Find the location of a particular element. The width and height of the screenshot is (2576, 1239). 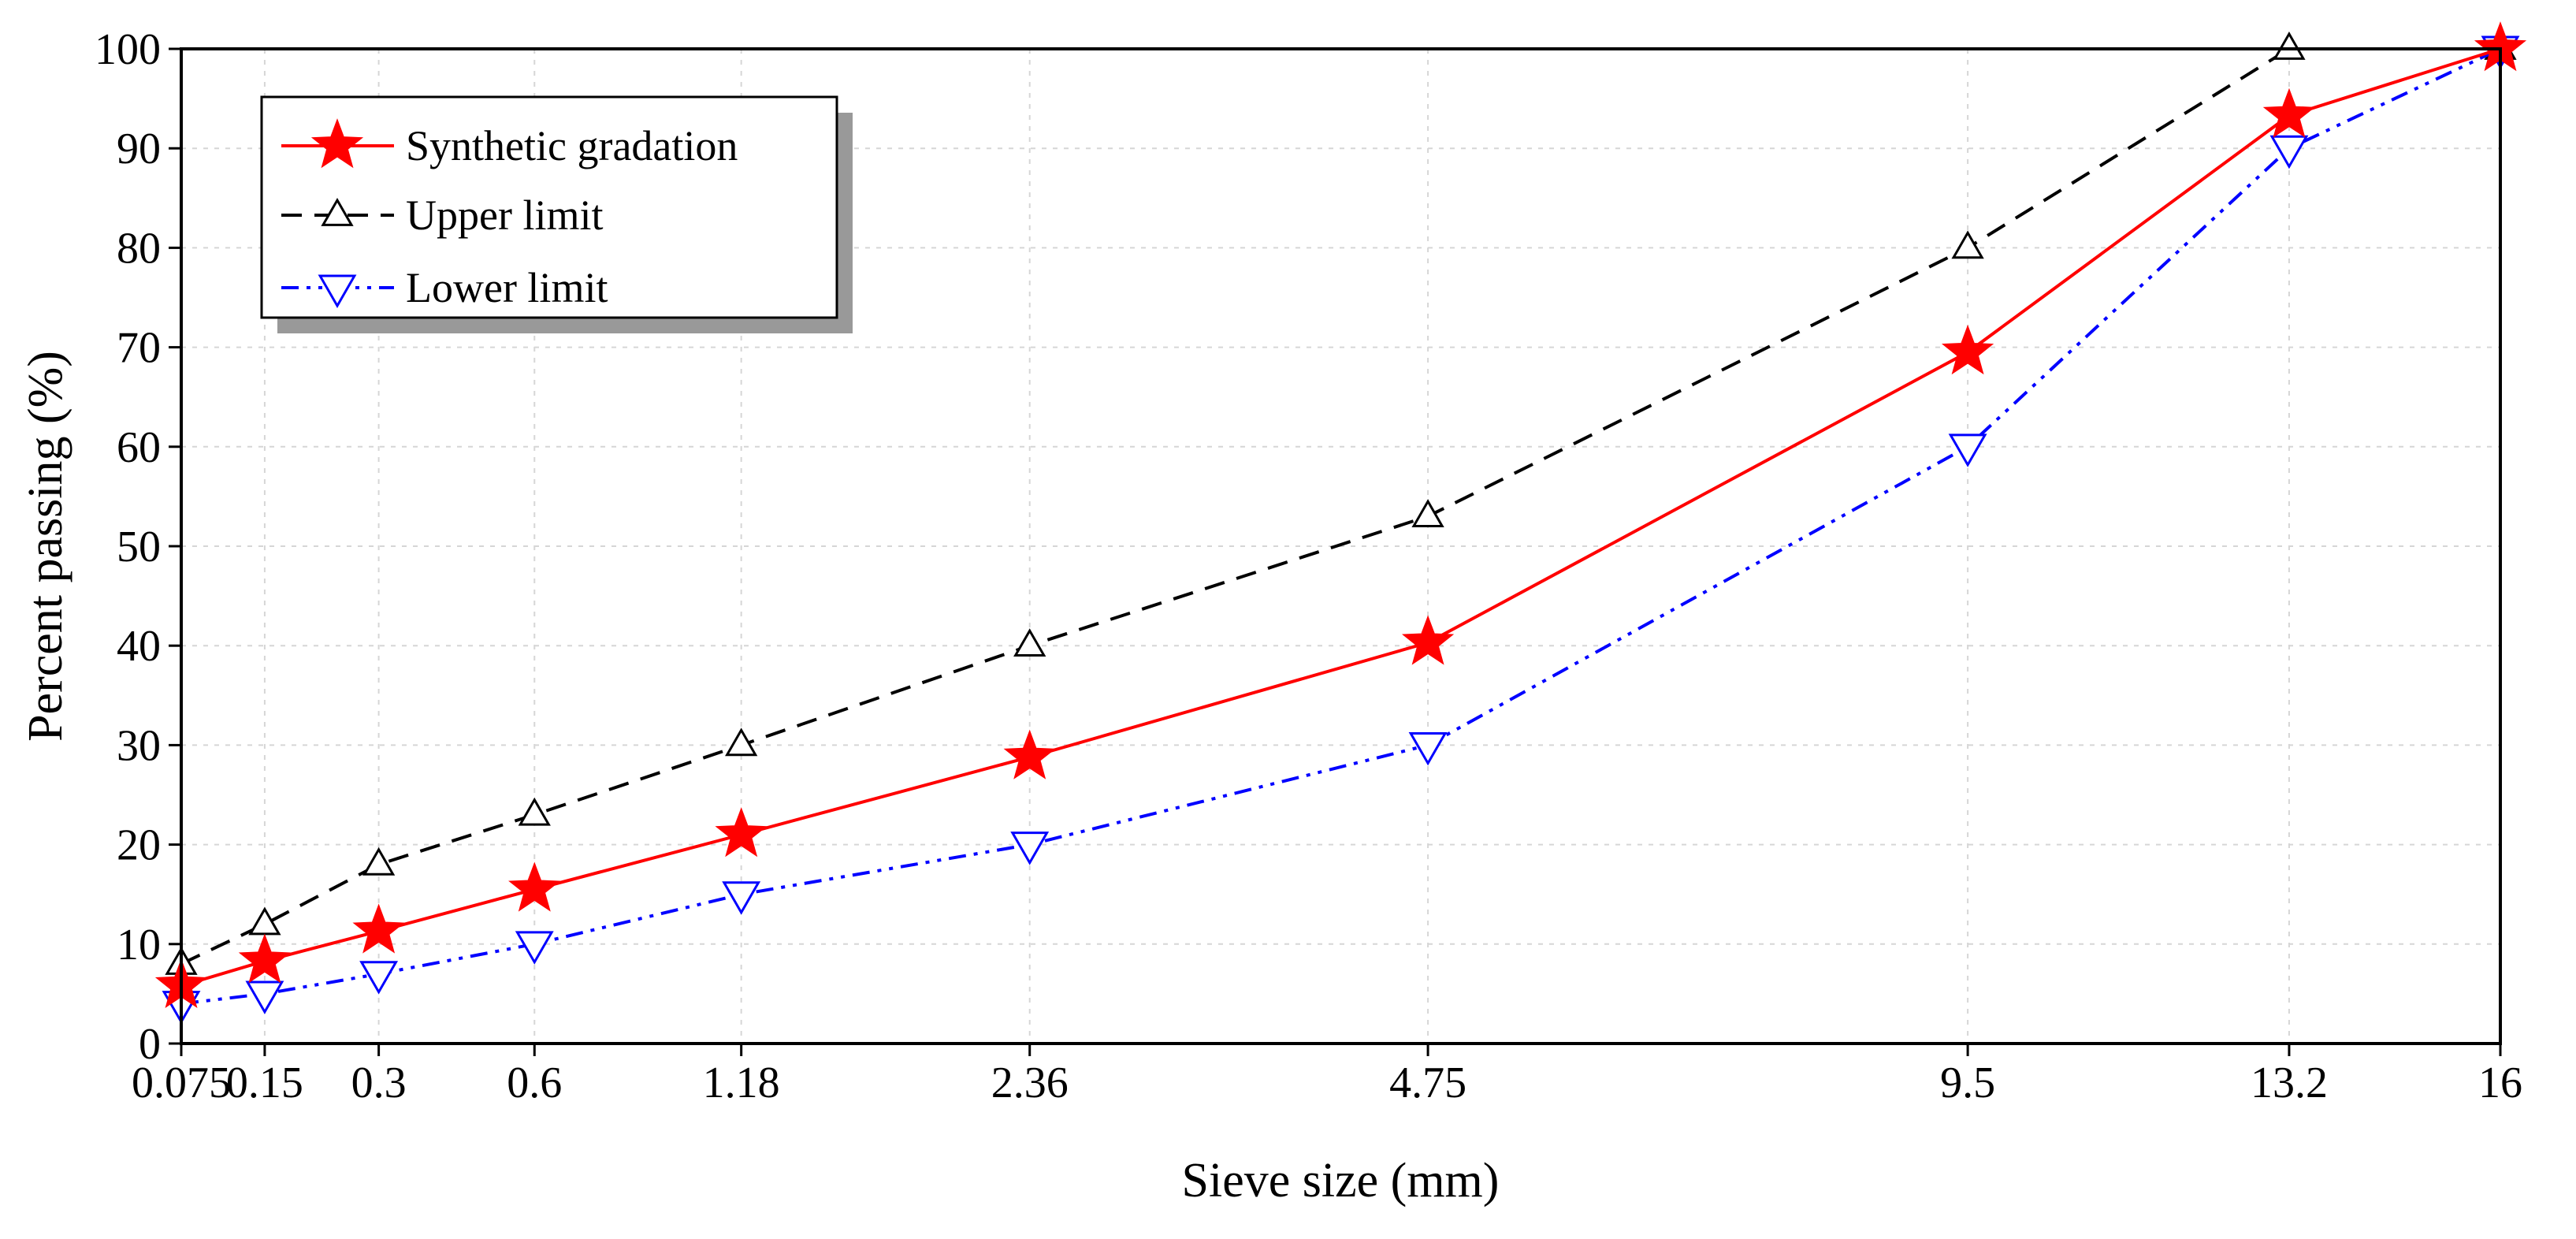

legend-box is located at coordinates (549, 207).